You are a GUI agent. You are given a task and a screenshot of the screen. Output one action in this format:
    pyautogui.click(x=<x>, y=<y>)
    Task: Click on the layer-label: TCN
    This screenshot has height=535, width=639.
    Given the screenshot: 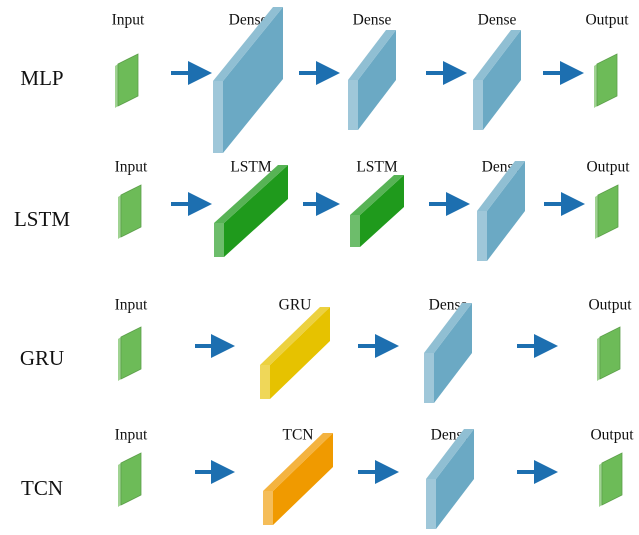 What is the action you would take?
    pyautogui.click(x=298, y=435)
    